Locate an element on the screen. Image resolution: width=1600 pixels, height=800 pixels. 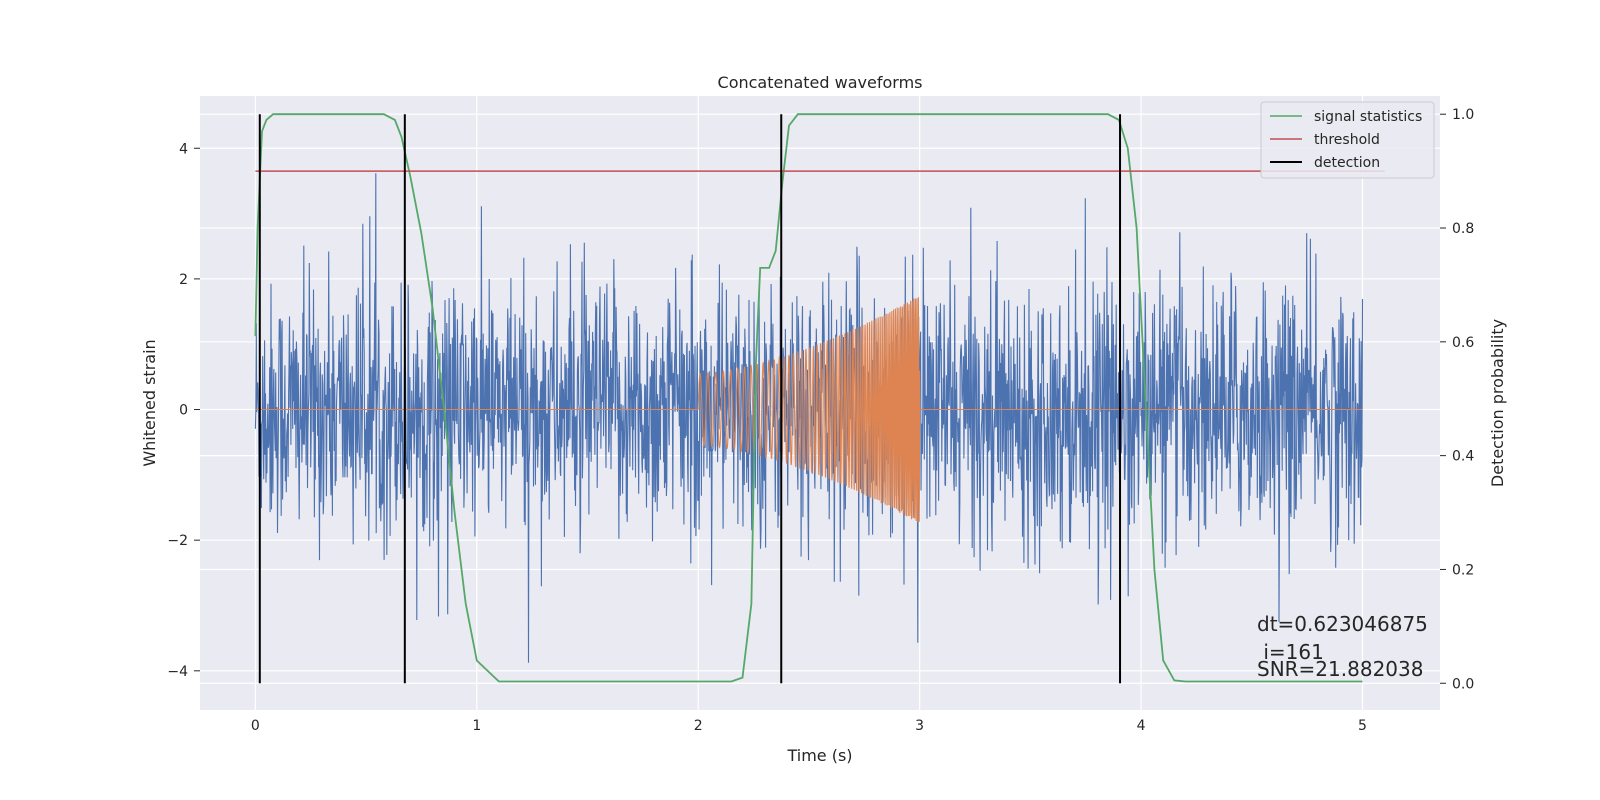
y-axis-label: Whitened strain is located at coordinates (149, 402).